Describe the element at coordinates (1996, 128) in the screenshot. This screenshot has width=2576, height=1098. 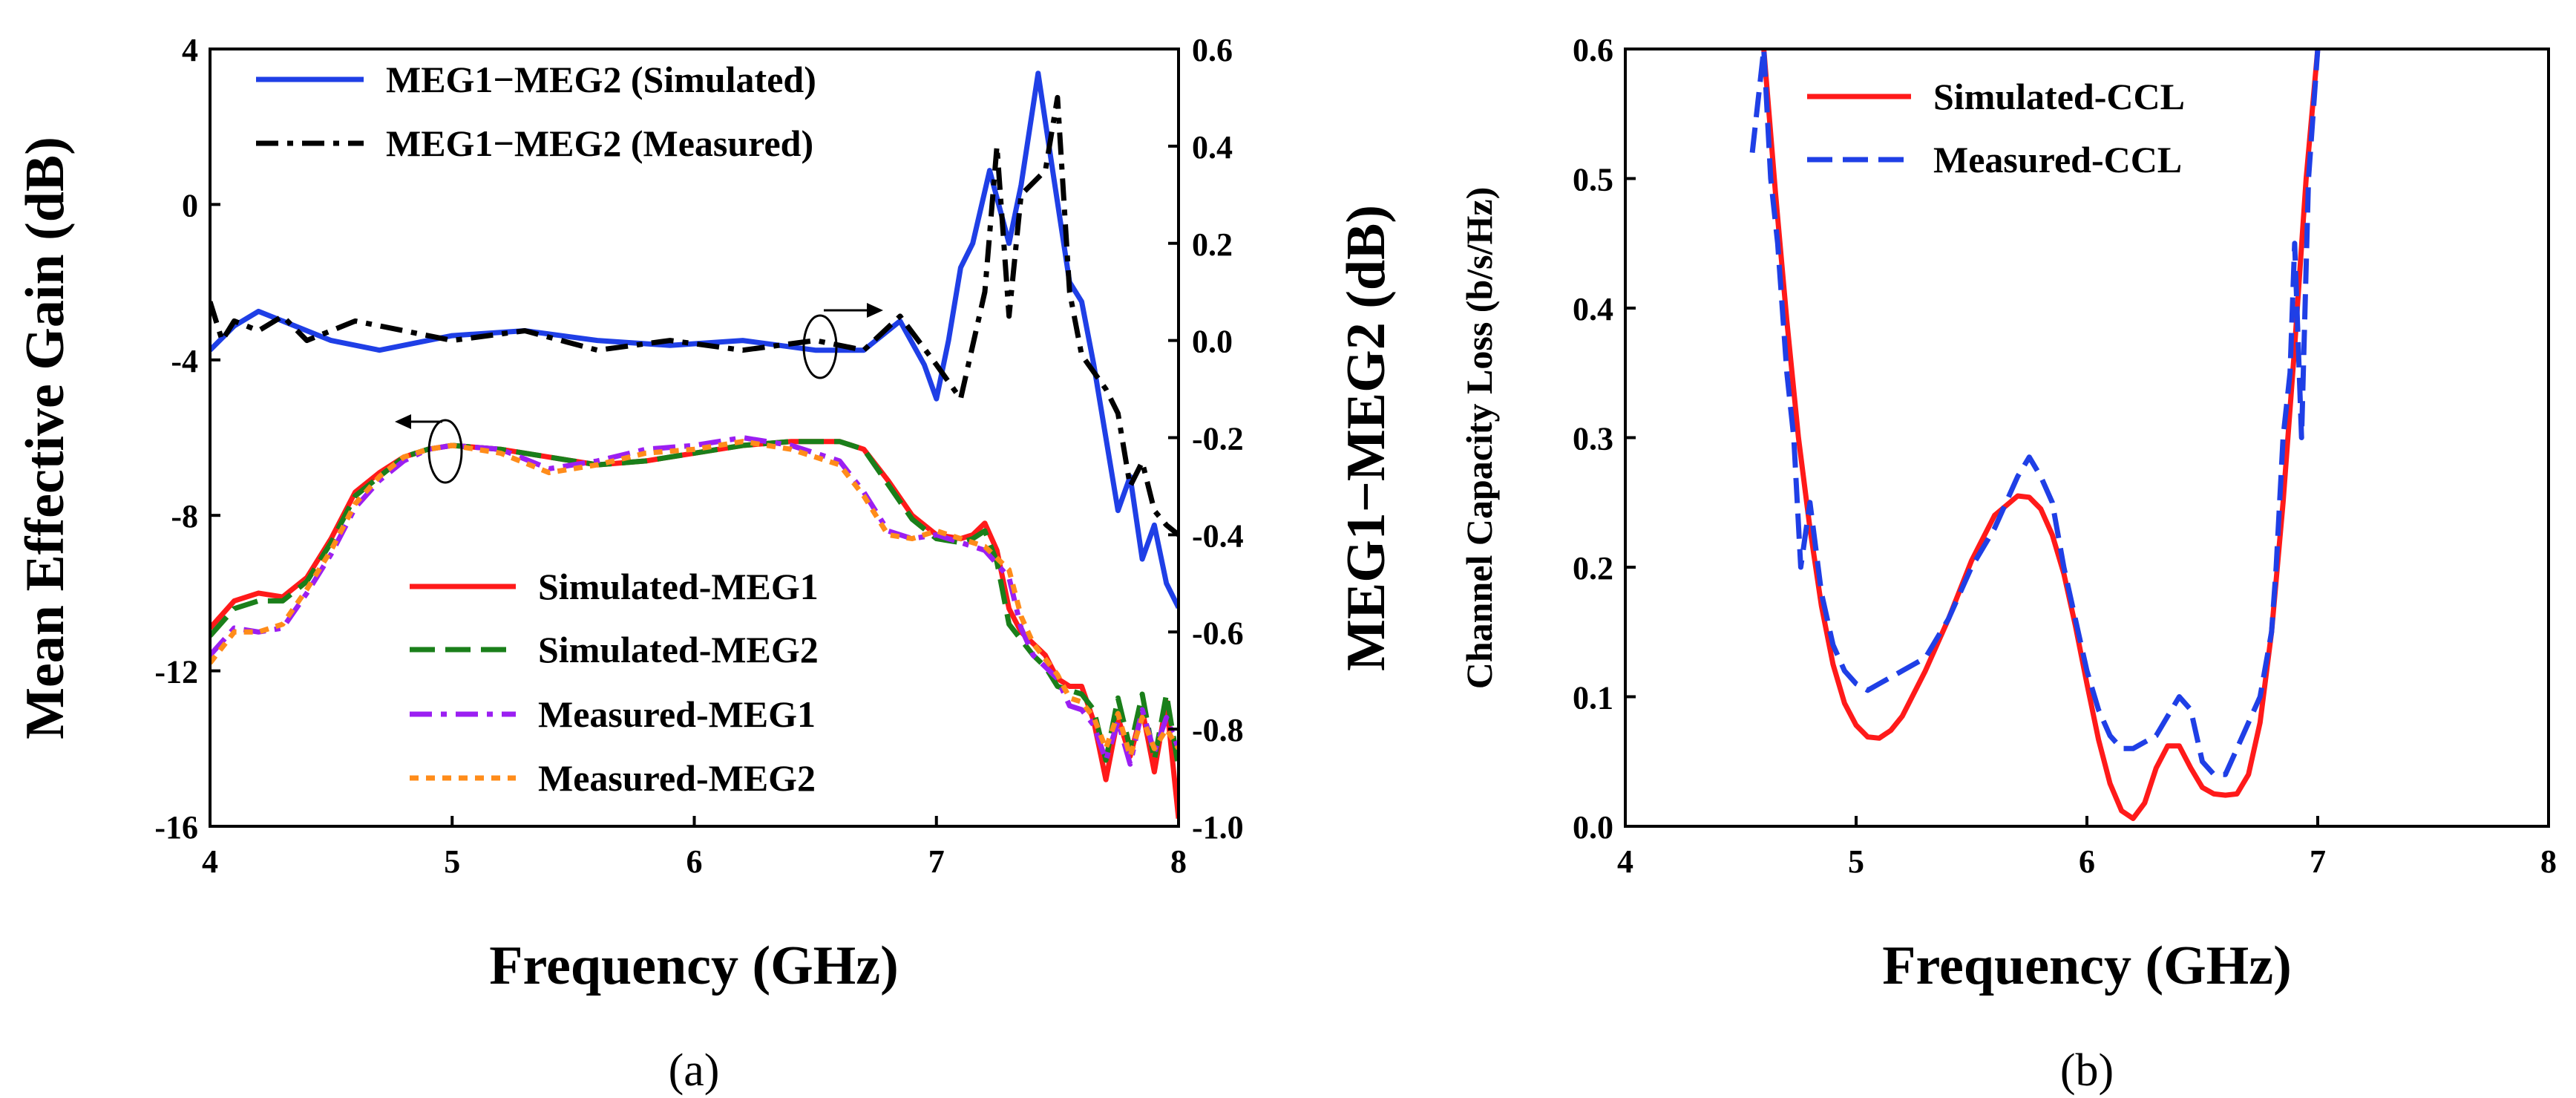
I see `legend-b: Simulated-CCL Measured-CCL` at that location.